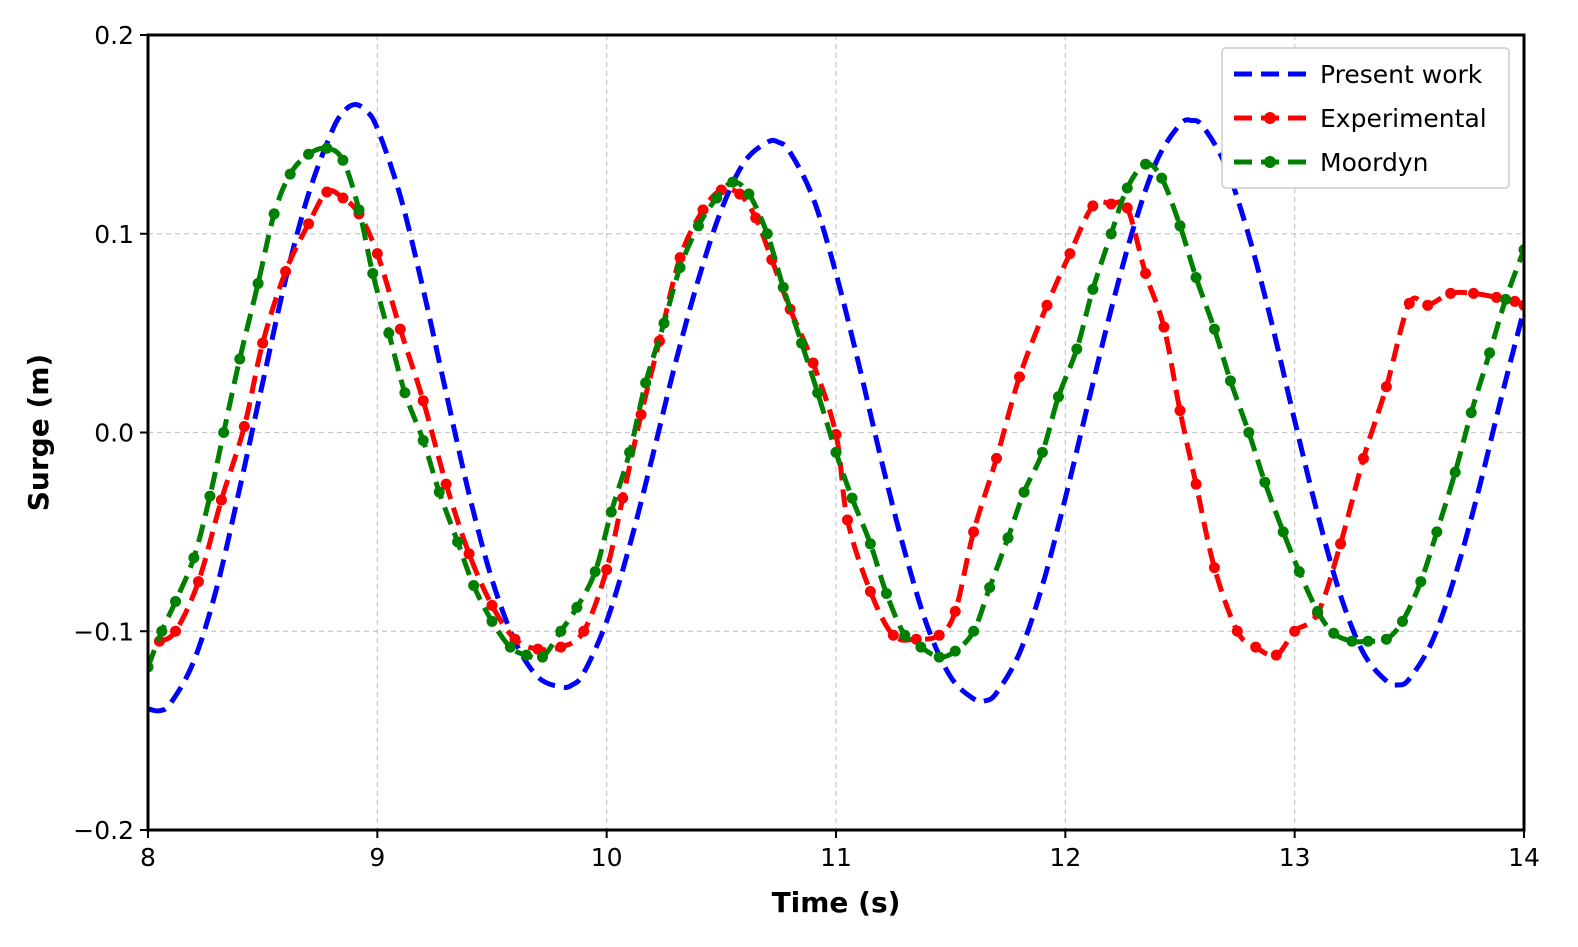  What do you see at coordinates (114, 234) in the screenshot?
I see `y-tick-label: 0.1` at bounding box center [114, 234].